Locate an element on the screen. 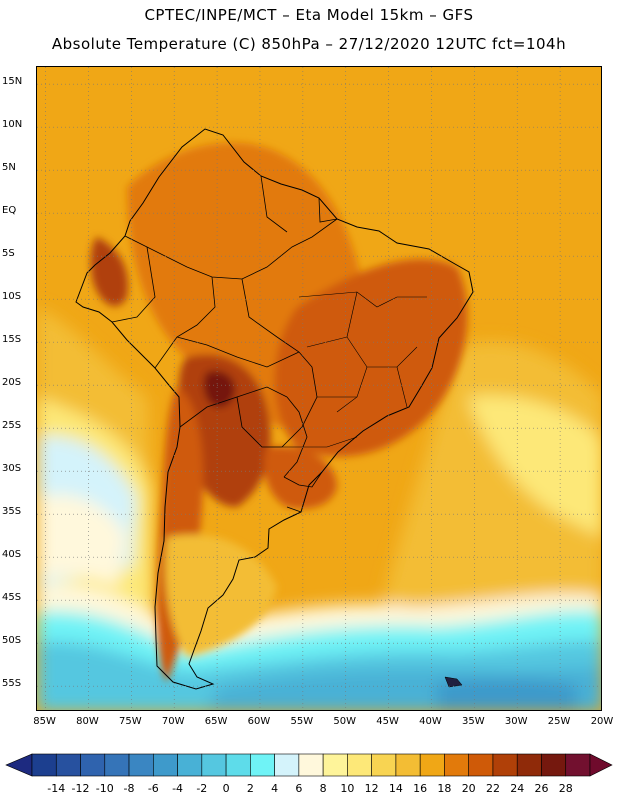 The width and height of the screenshot is (618, 800). lat-tick-label: 25S is located at coordinates (12, 426).